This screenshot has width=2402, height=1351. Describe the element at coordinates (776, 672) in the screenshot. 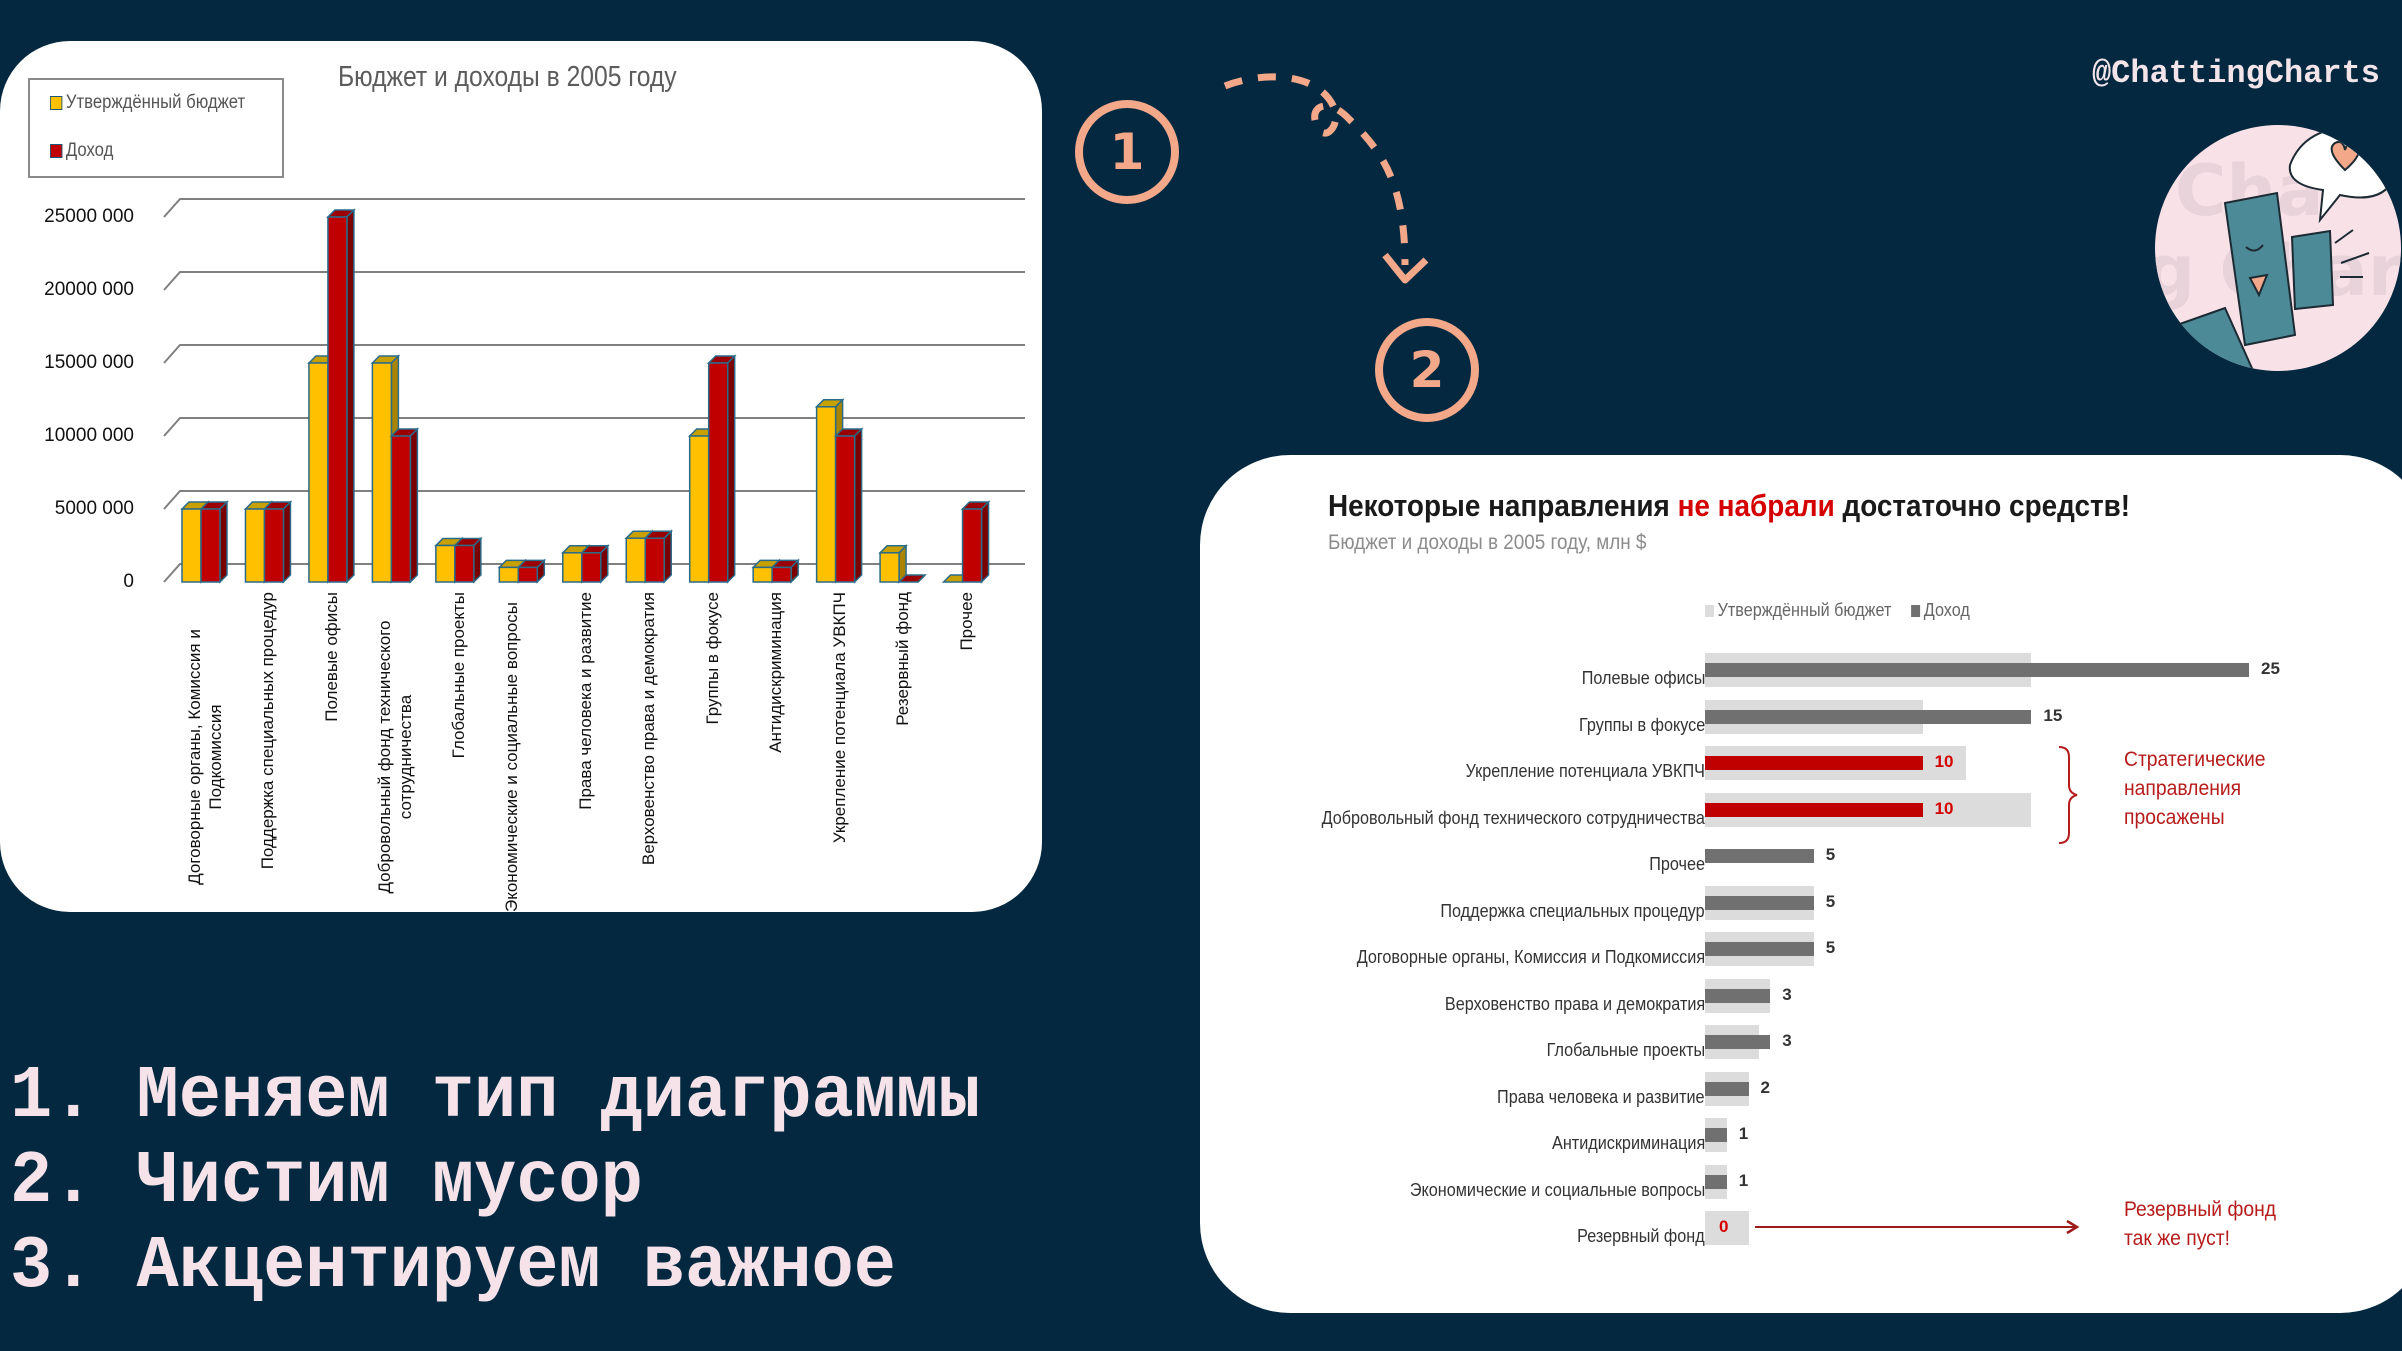

I see `x-tick-label: Антидискриминация` at that location.